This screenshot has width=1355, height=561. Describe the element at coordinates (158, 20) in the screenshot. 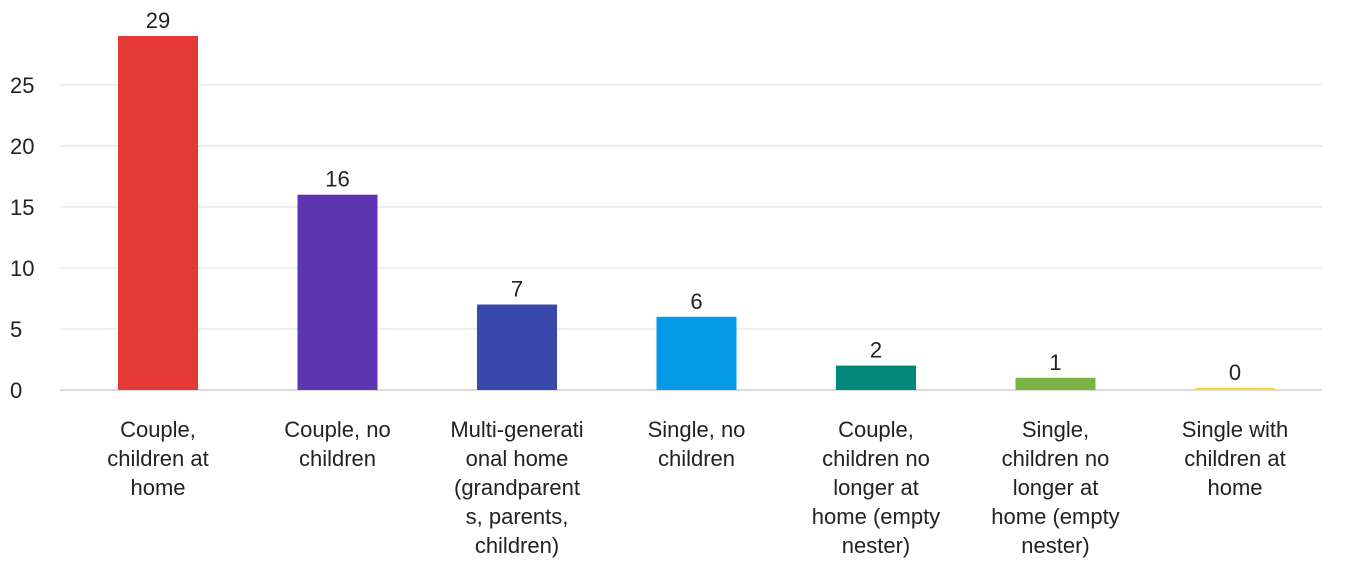

I see `data-label: 29` at that location.